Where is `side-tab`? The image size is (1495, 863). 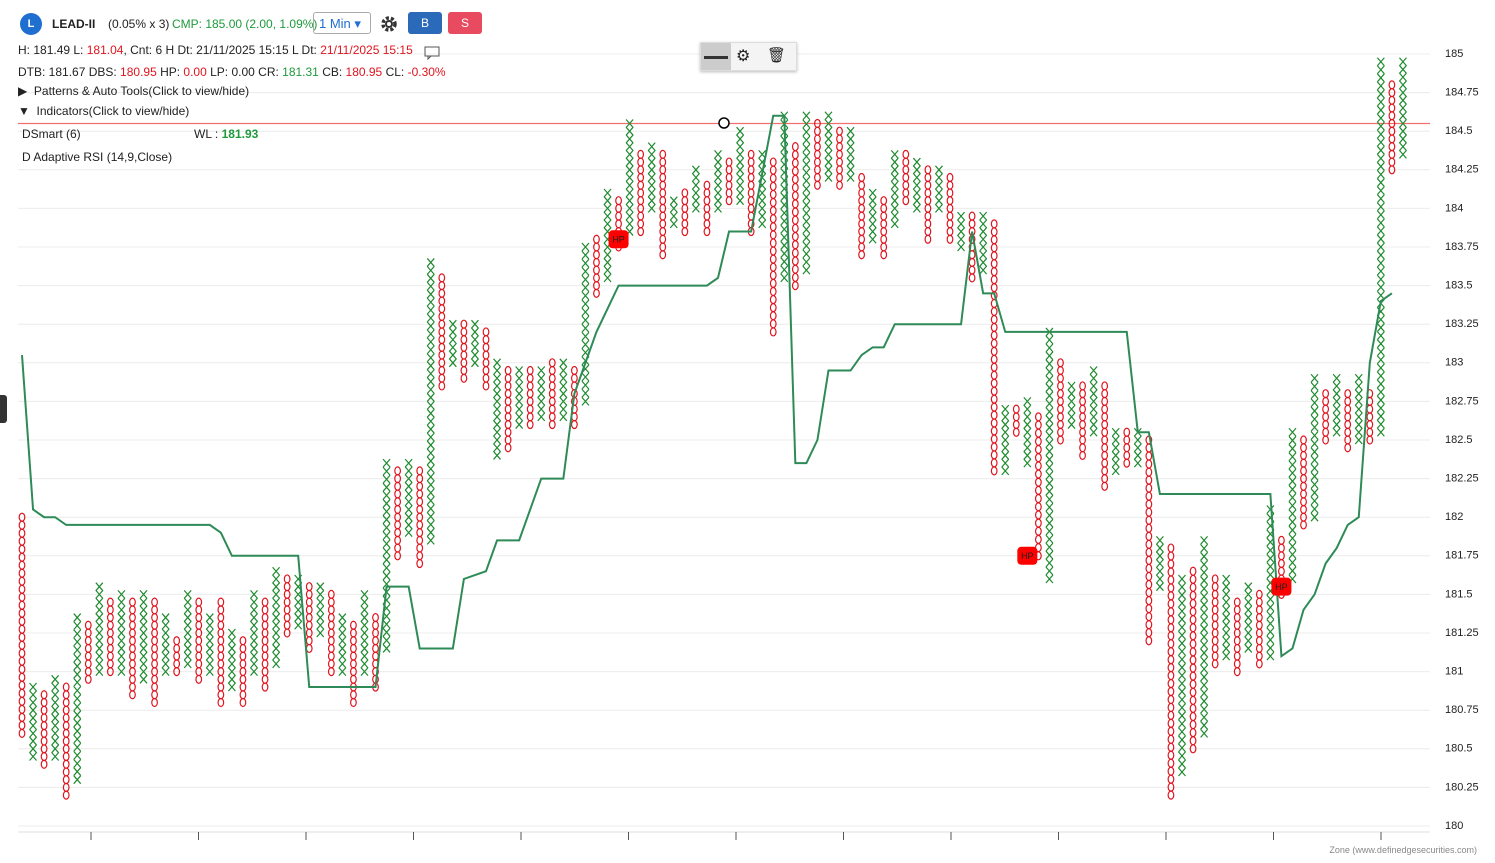 side-tab is located at coordinates (3, 409).